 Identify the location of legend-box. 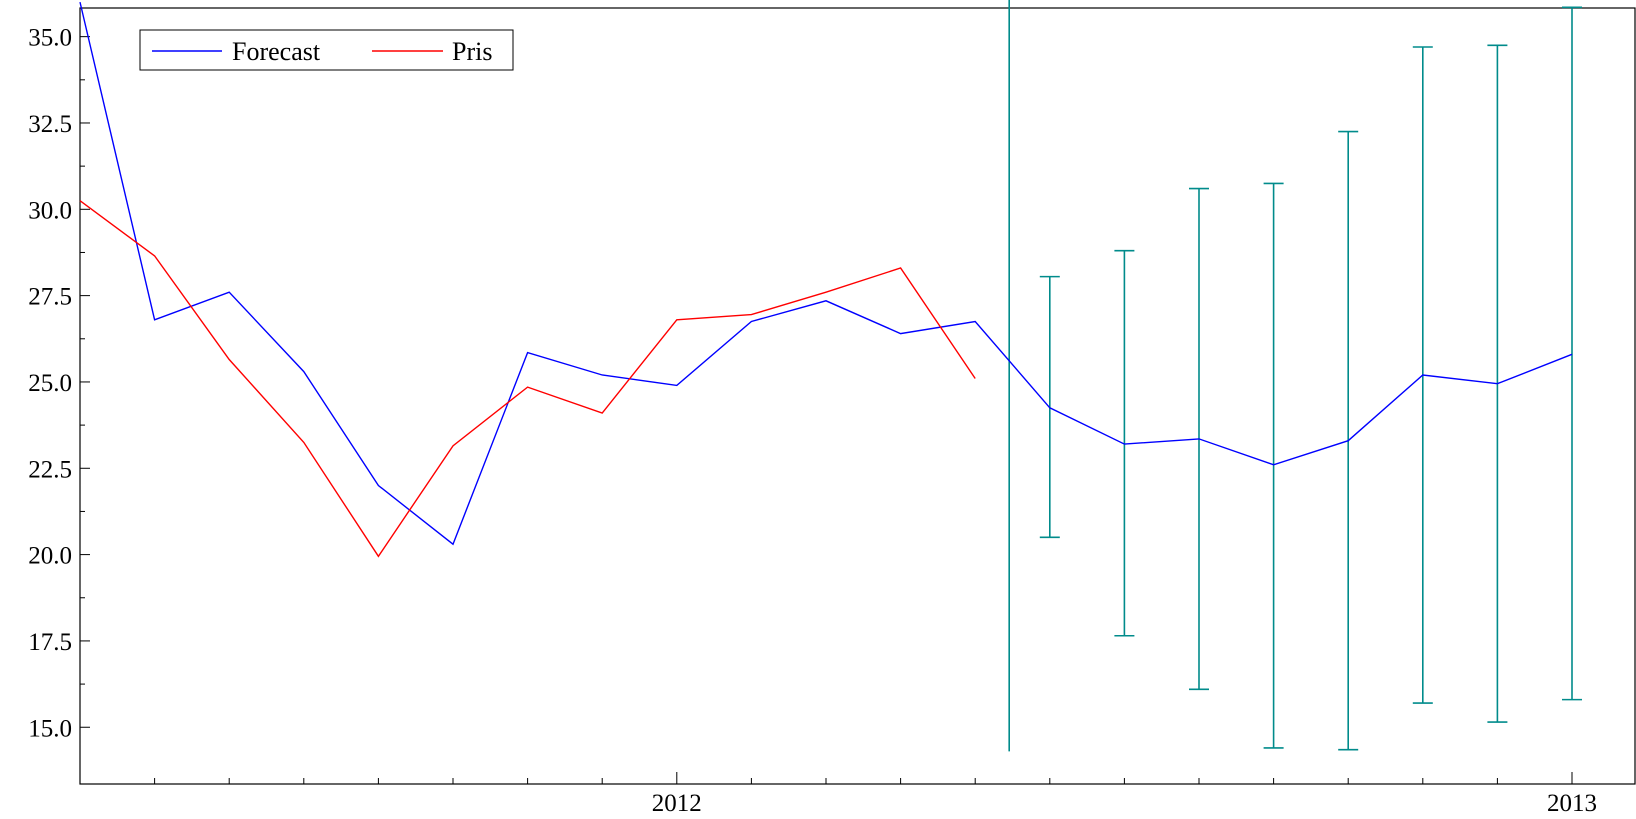
(326, 50).